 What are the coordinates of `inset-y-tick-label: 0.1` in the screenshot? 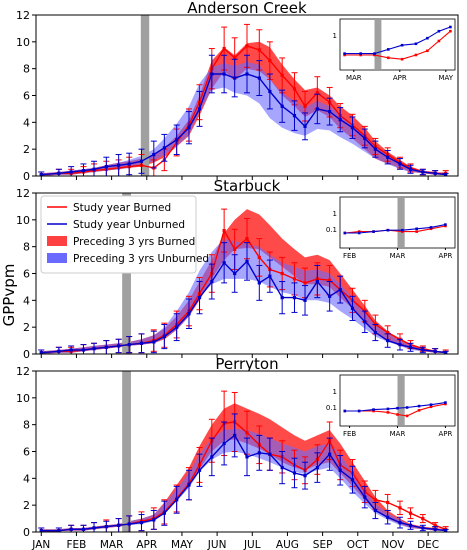 It's located at (331, 230).